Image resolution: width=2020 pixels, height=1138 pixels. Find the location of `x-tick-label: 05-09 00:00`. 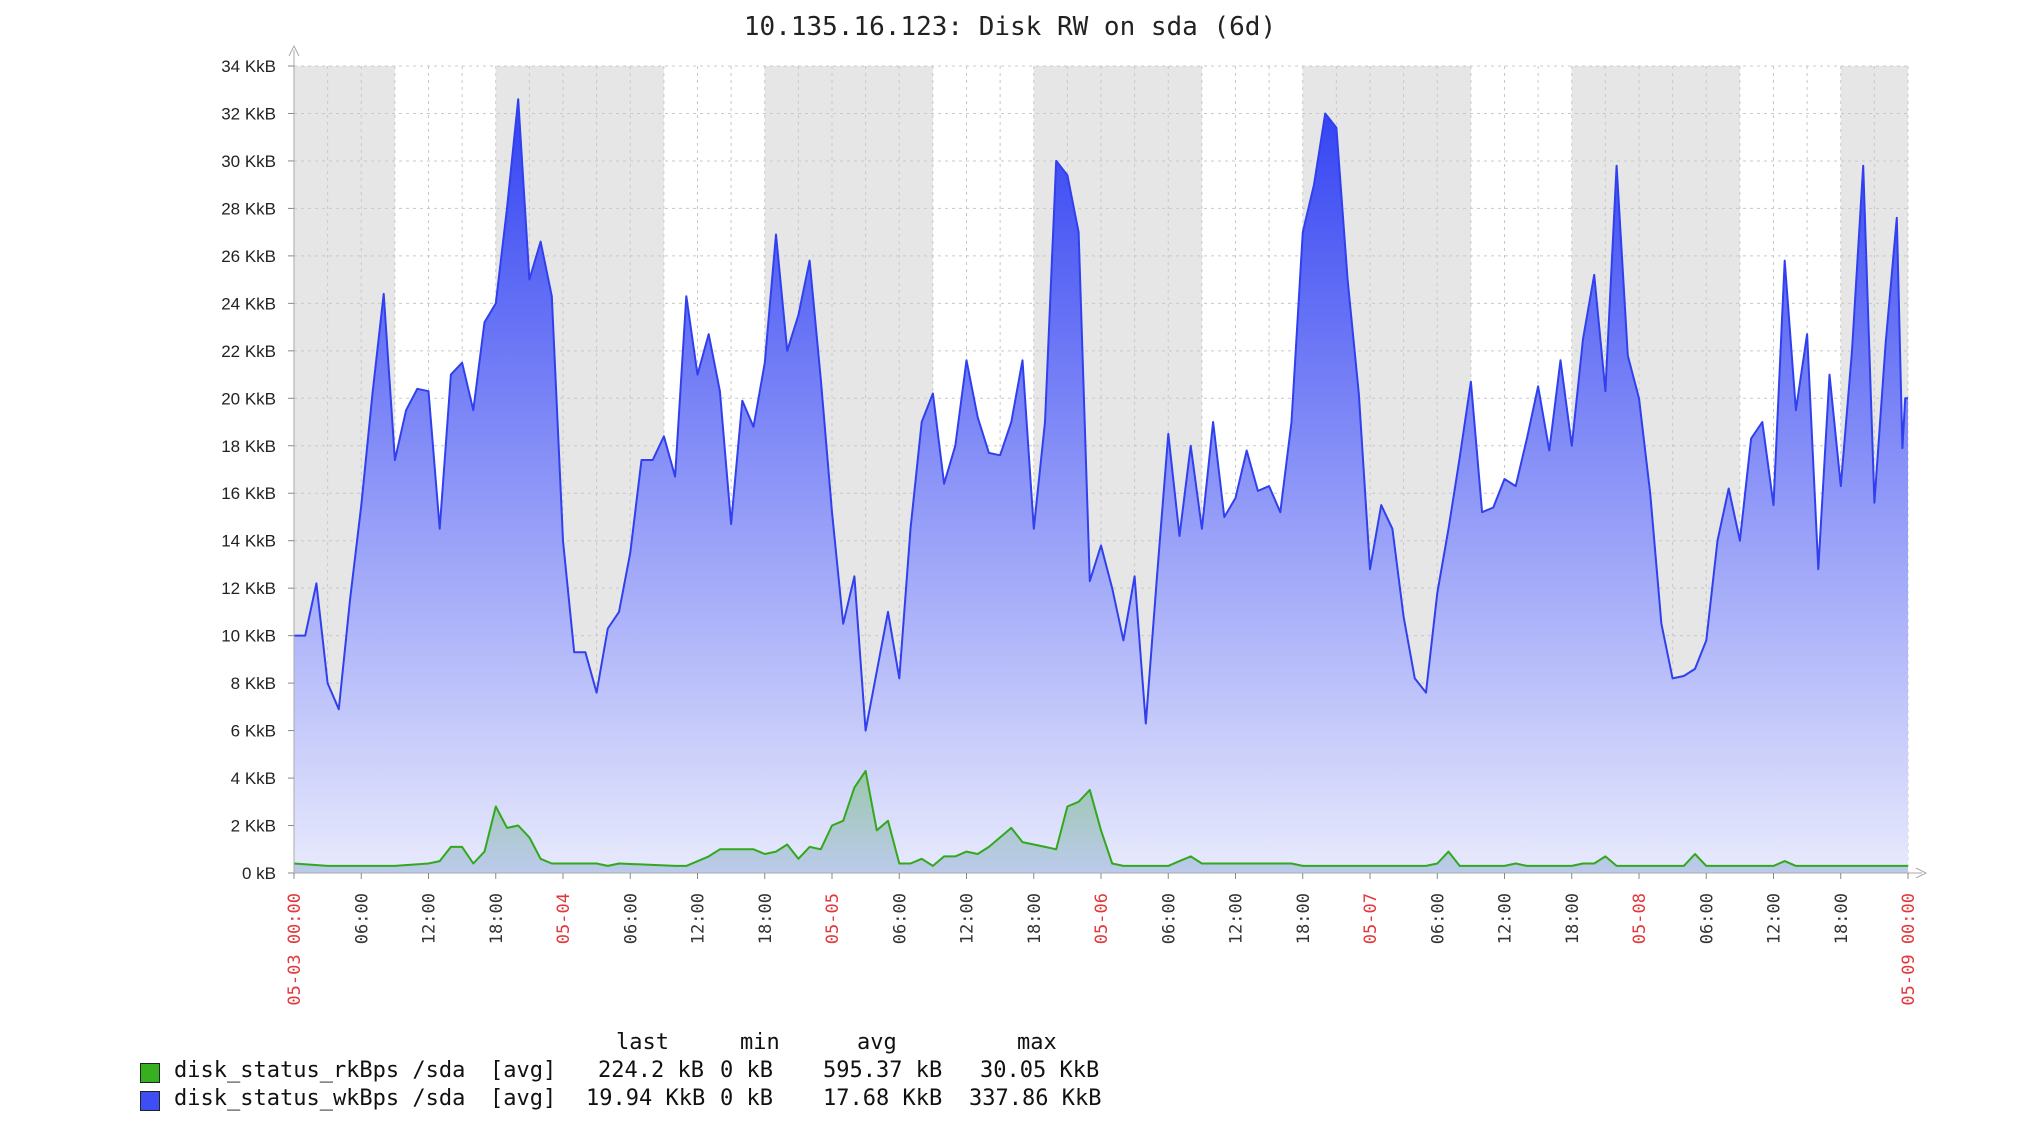

x-tick-label: 05-09 00:00 is located at coordinates (1909, 949).